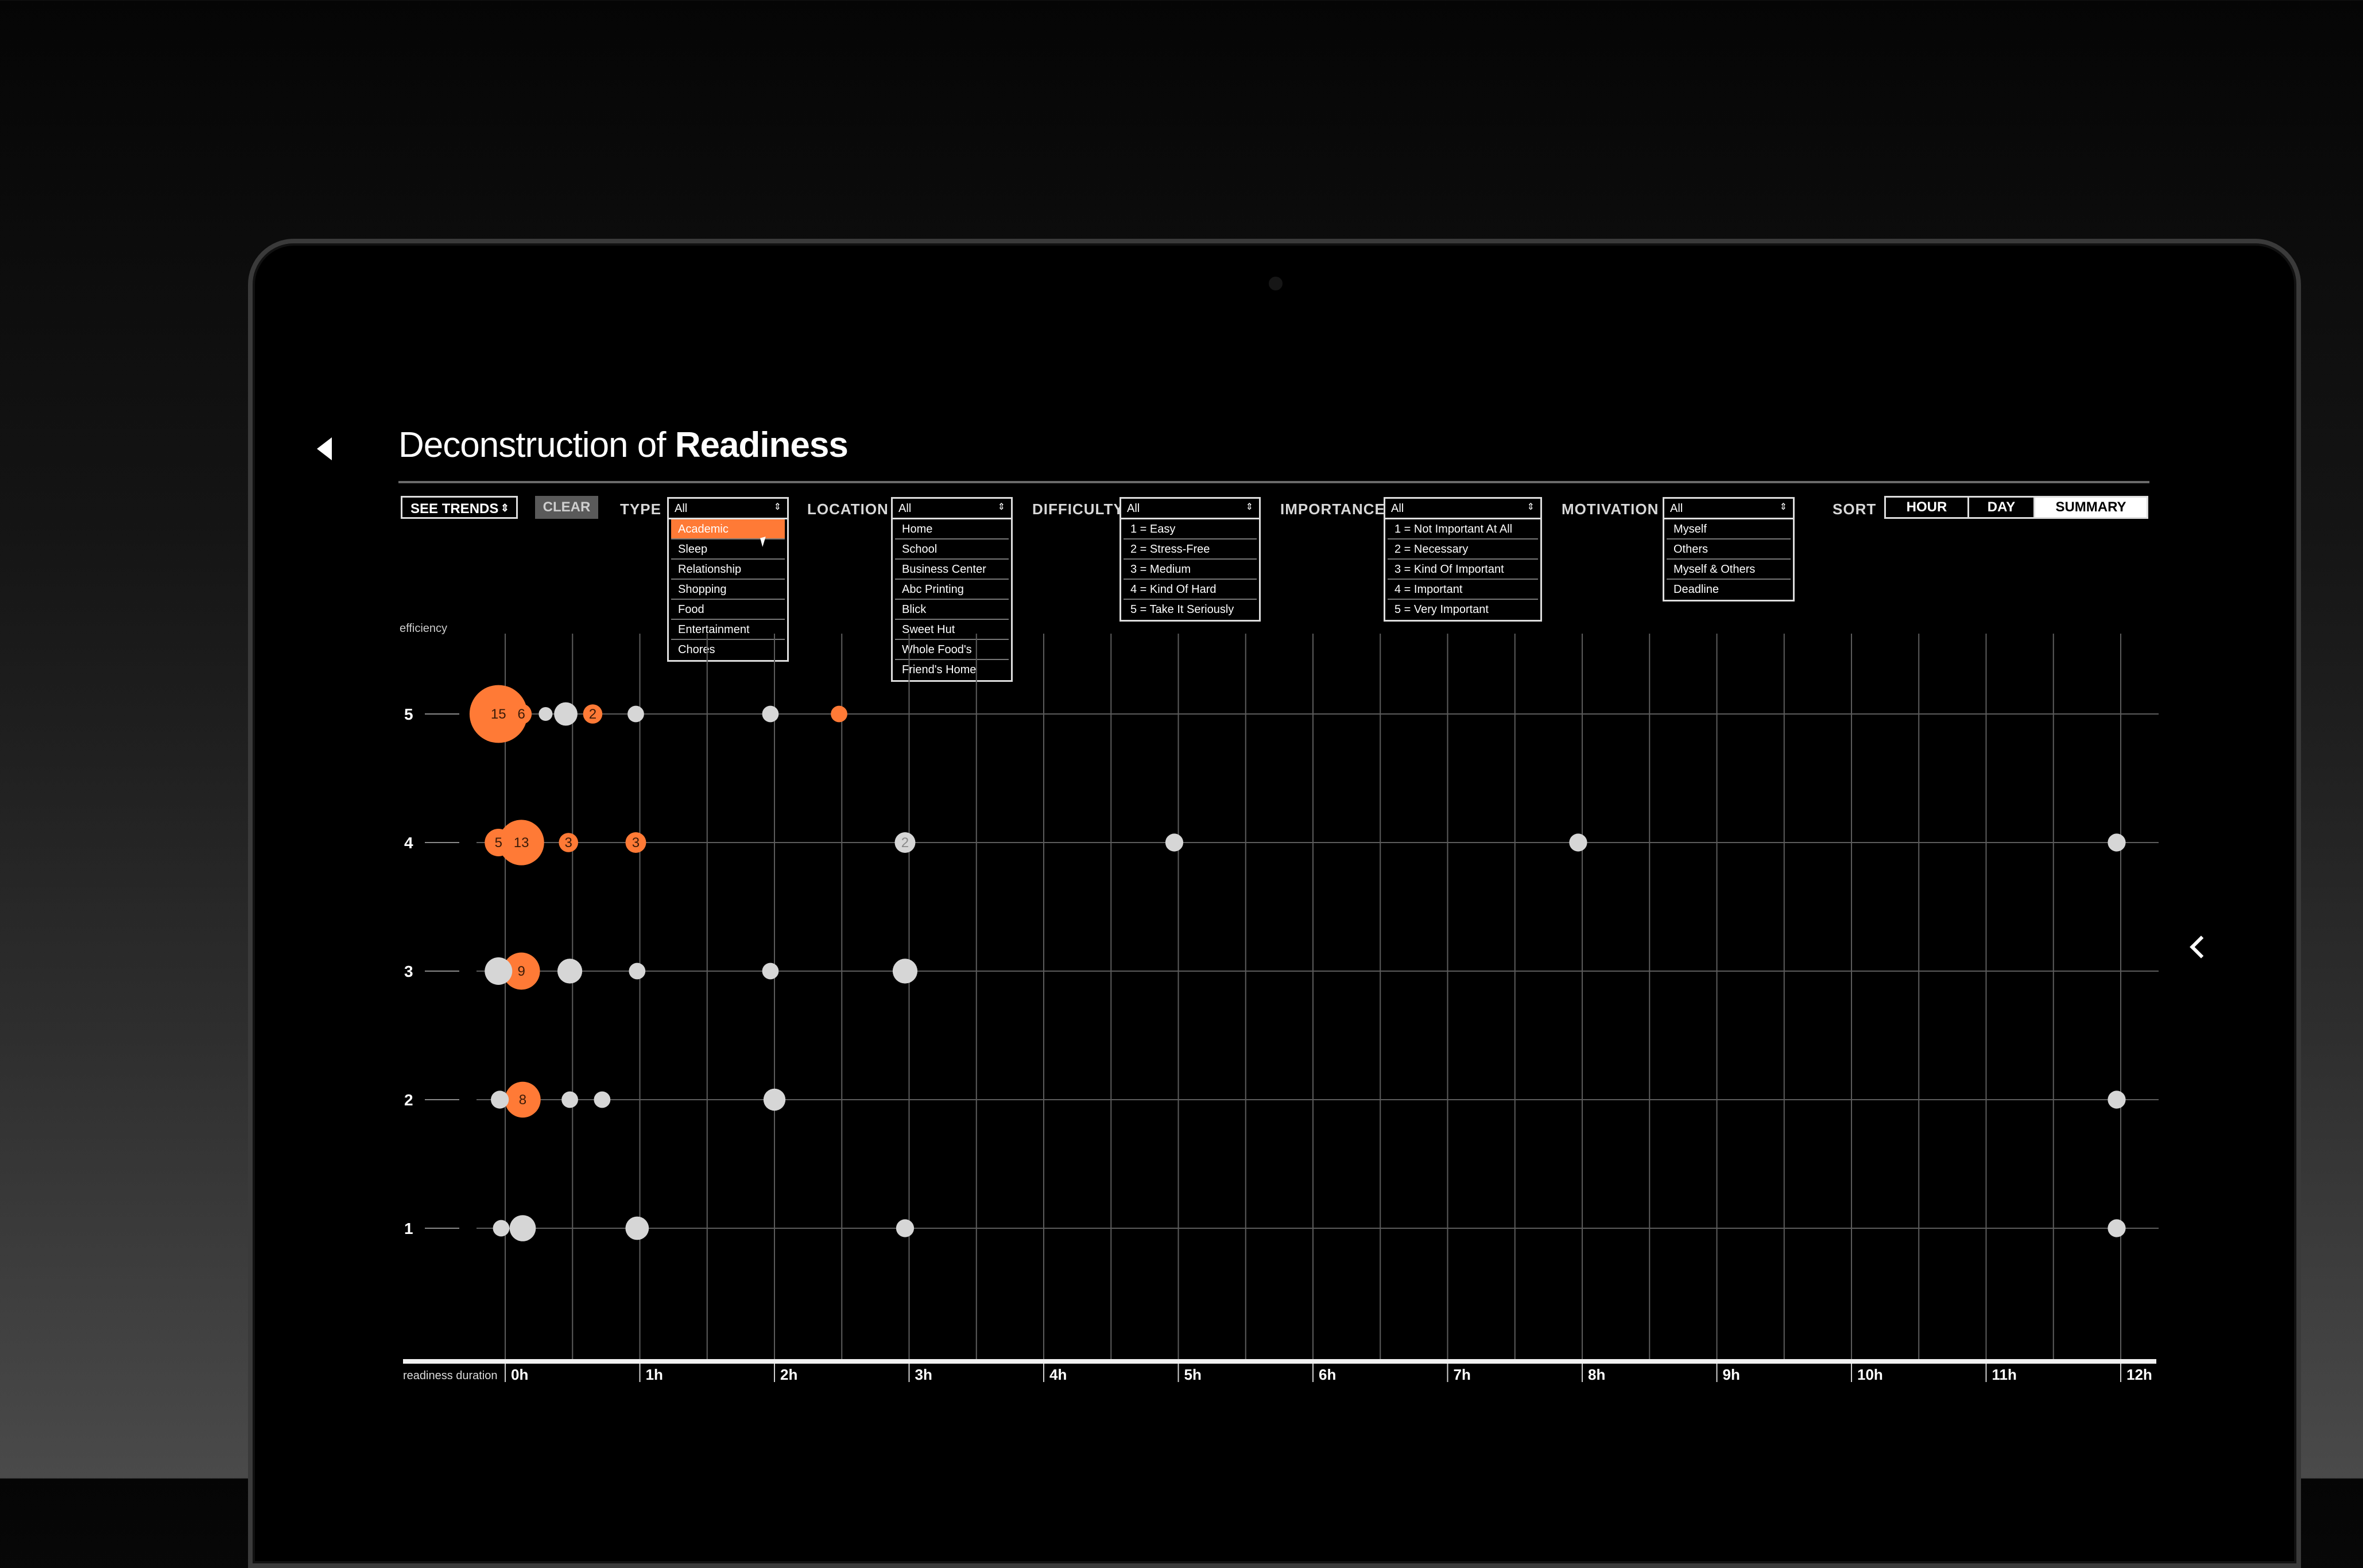 This screenshot has width=2363, height=1568. I want to click on type-option: Entertainment, so click(728, 630).